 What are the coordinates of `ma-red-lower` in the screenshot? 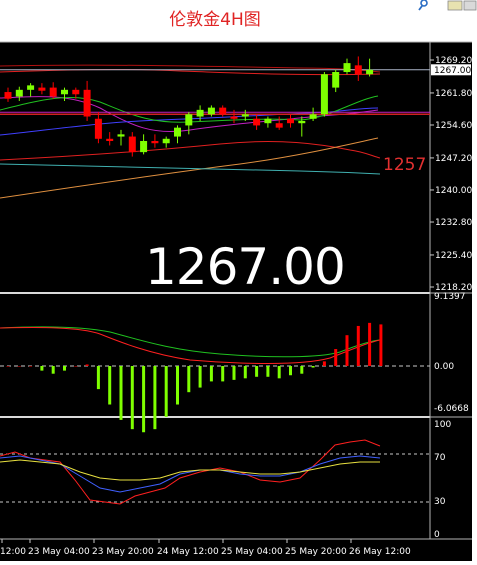 It's located at (190, 151).